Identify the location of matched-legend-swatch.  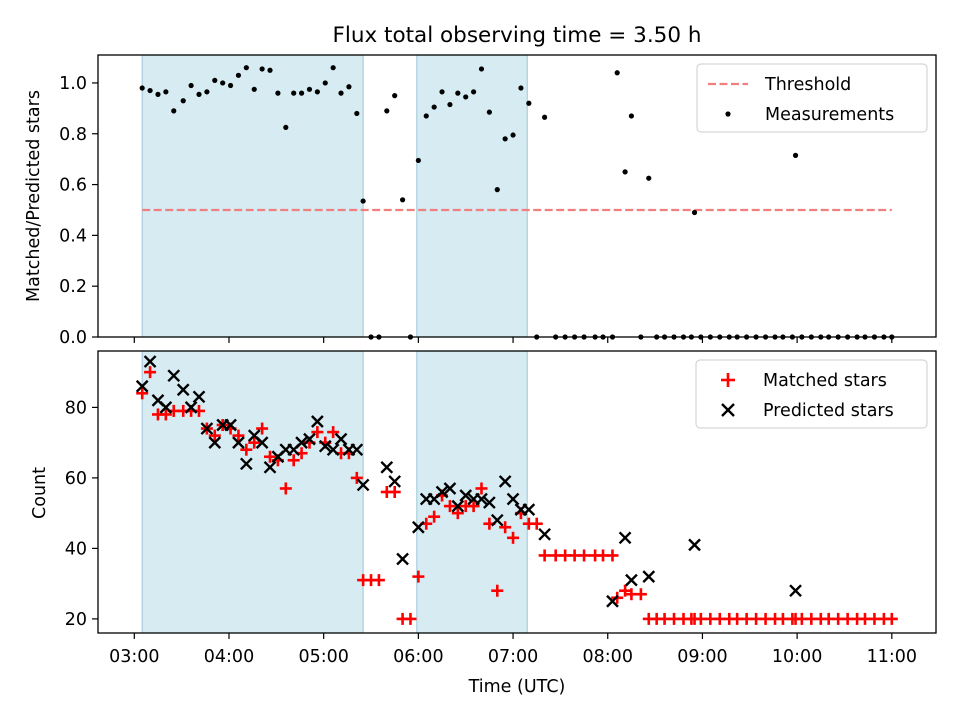
(728, 380).